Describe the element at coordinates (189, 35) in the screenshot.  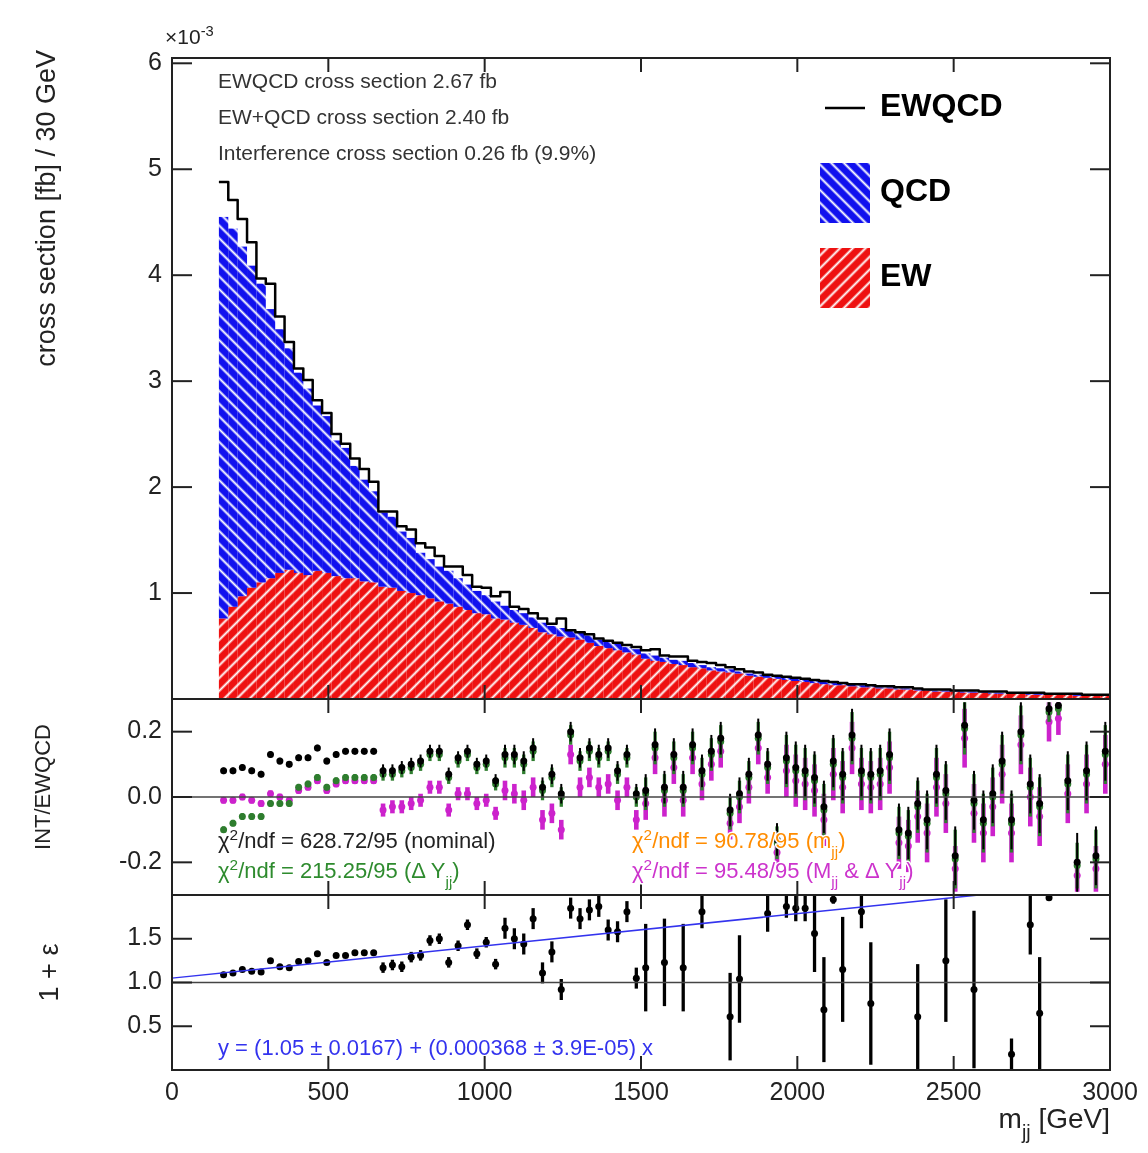
I see `text: ×10$^{-3}$` at that location.